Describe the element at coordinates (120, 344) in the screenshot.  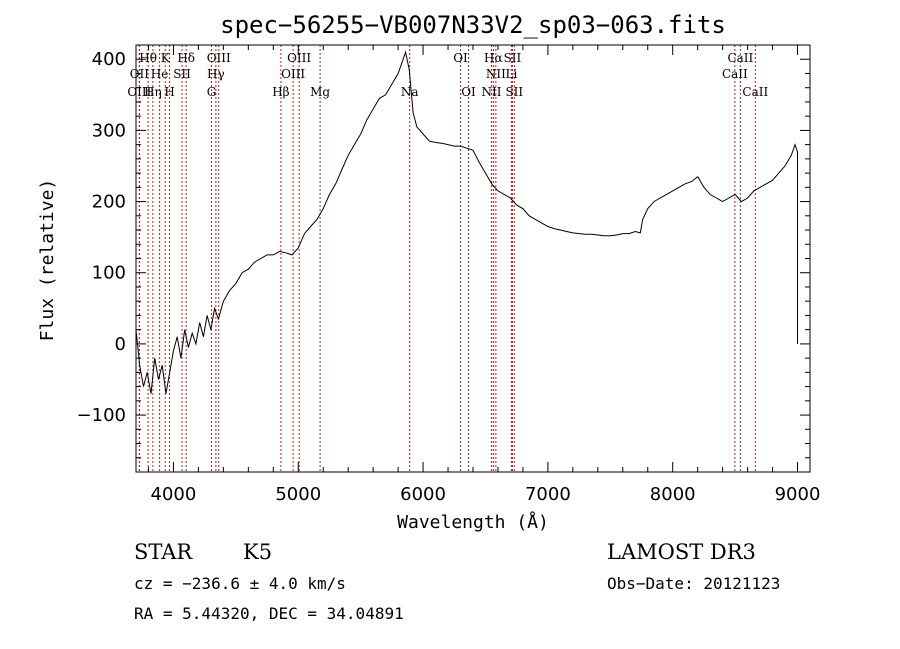
I see `y-tick-label-1: 0` at that location.